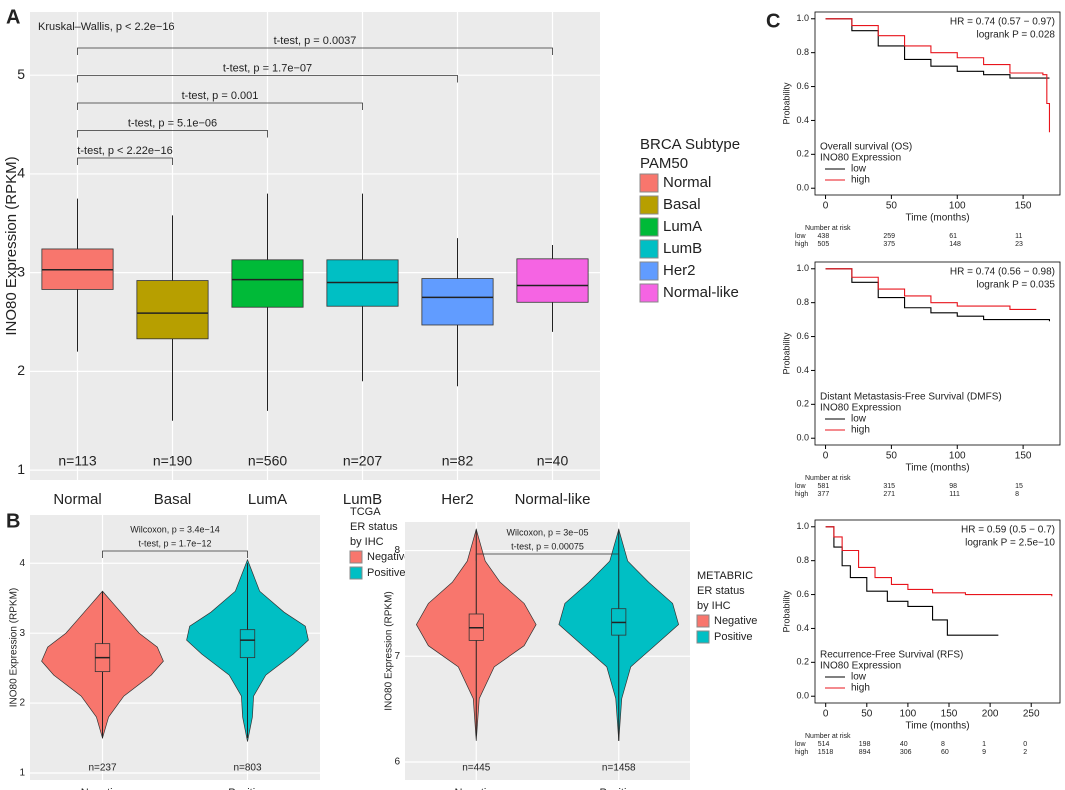  Describe the element at coordinates (173, 499) in the screenshot. I see `x-tick-label: Basal` at that location.